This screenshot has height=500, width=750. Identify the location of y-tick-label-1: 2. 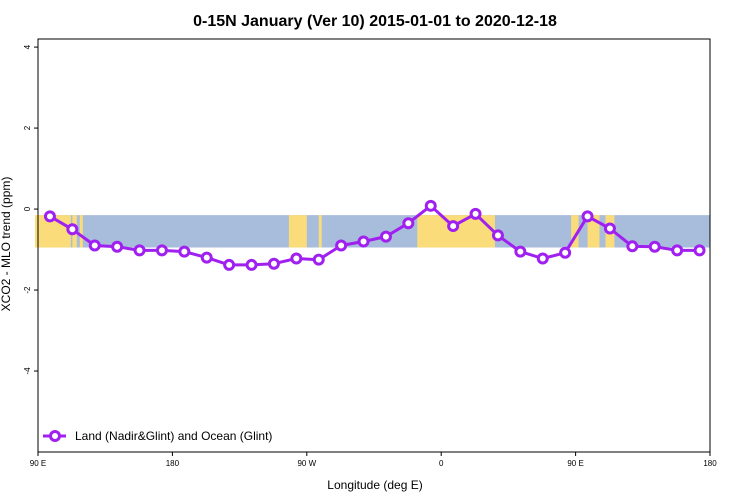
(27, 127).